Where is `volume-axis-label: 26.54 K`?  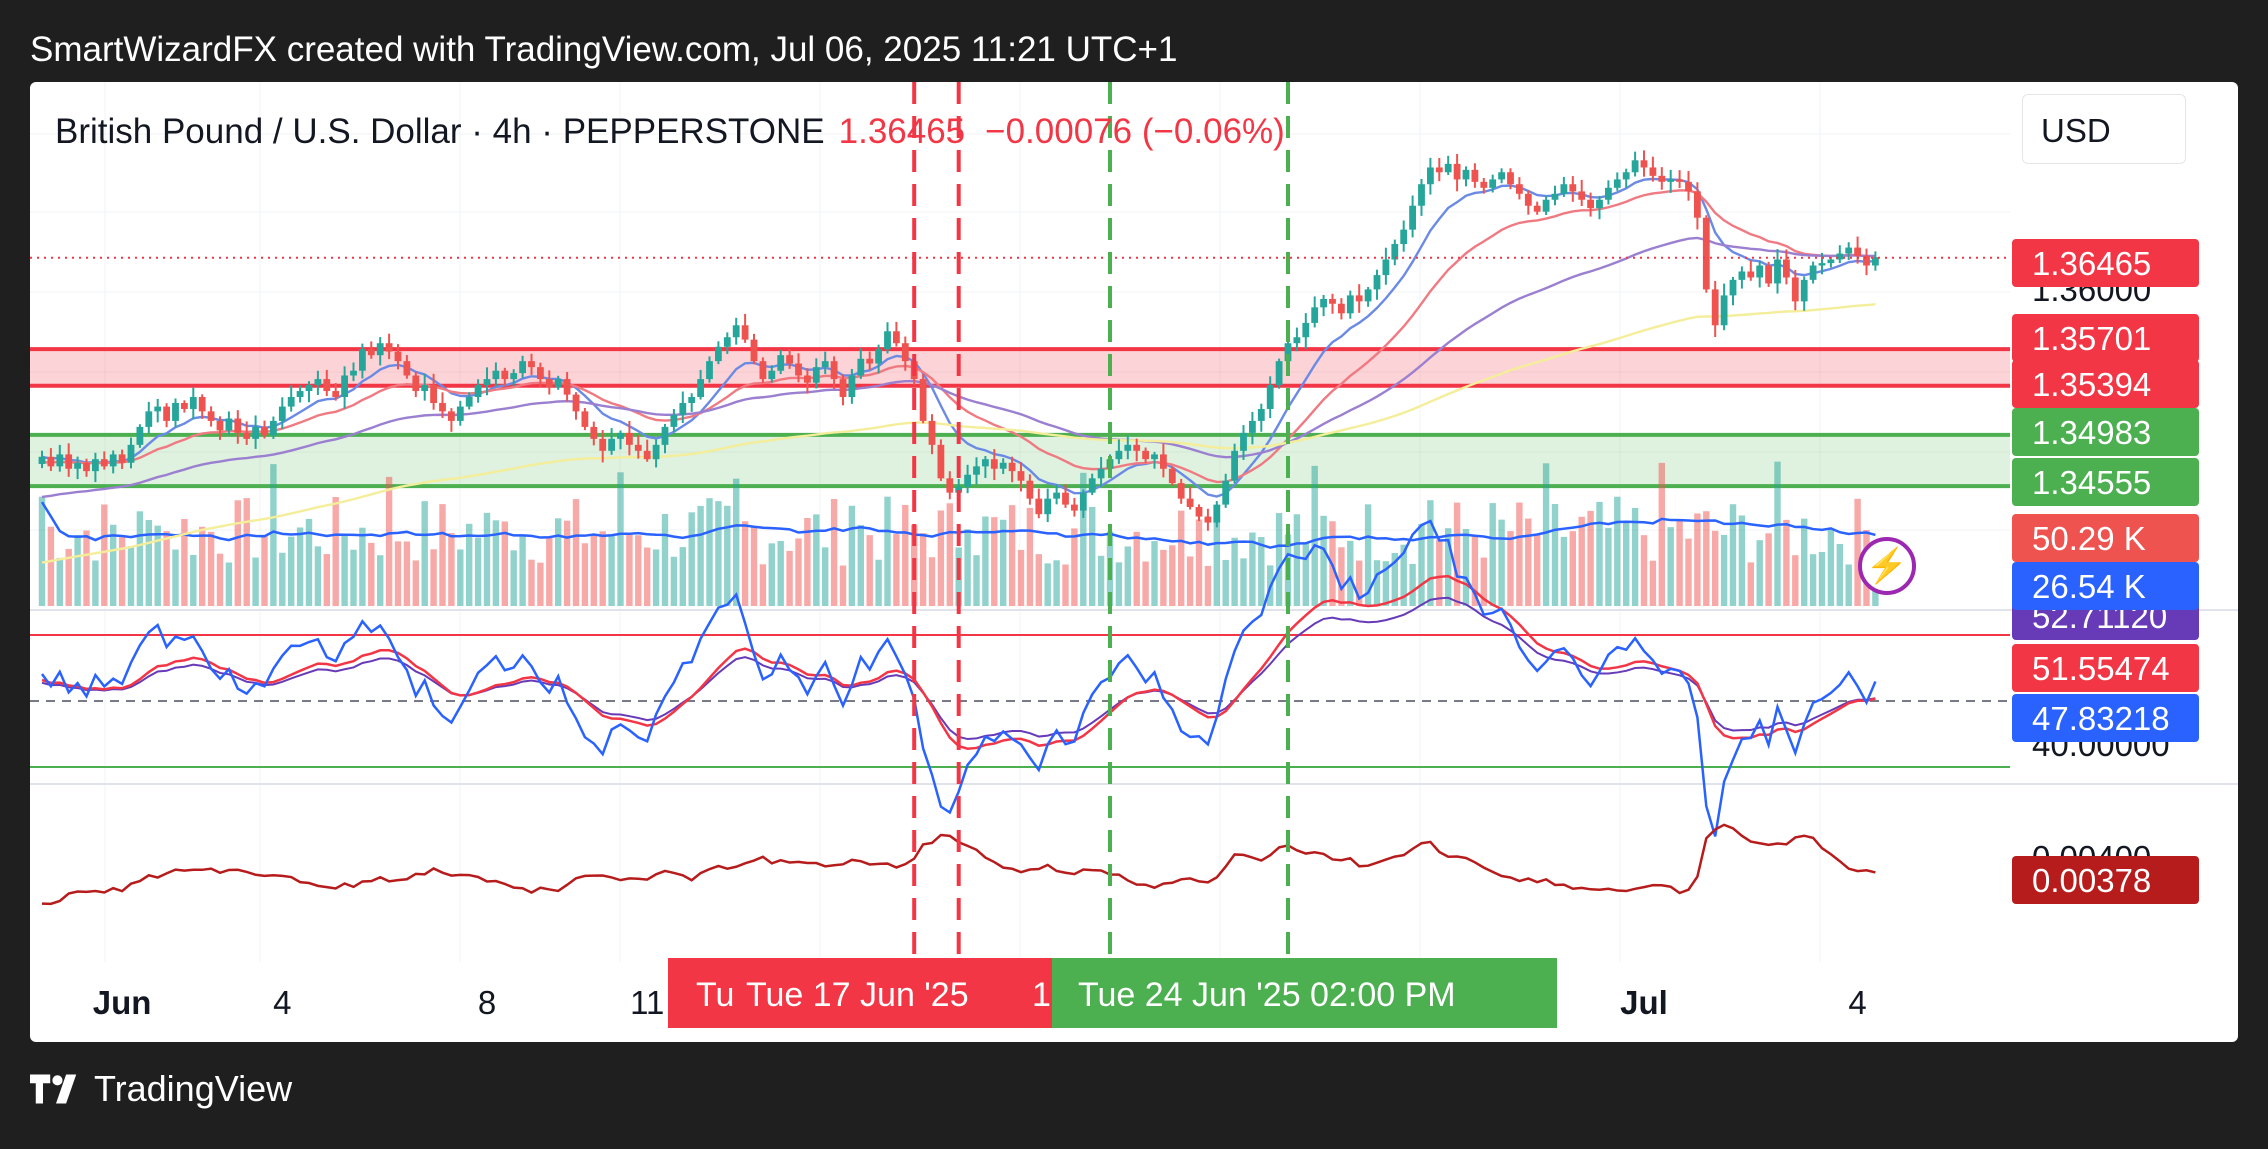
volume-axis-label: 26.54 K is located at coordinates (2105, 586).